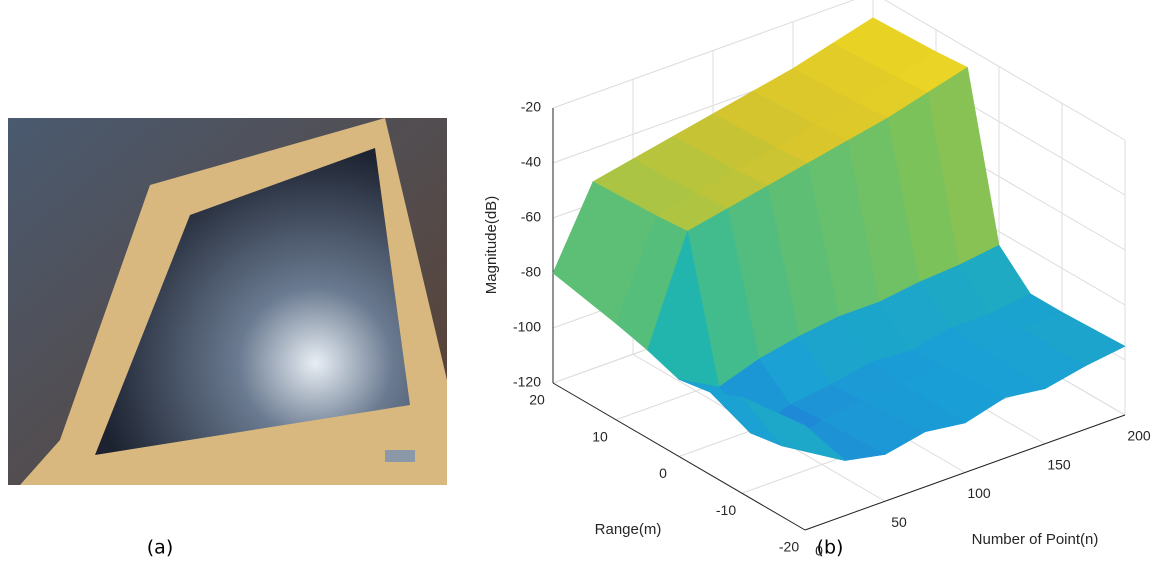 This screenshot has width=1171, height=567. I want to click on z-tick-label: -40, so click(531, 162).